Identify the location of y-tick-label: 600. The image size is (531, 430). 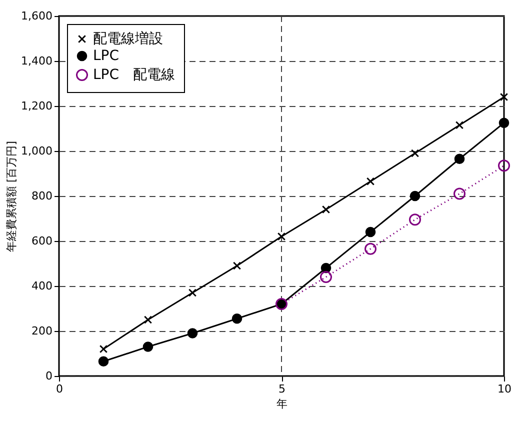
(42, 241).